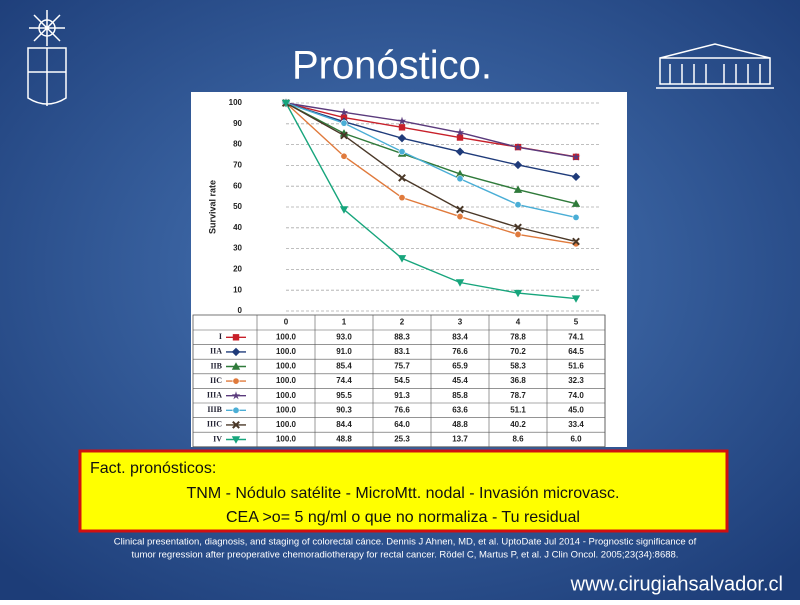  I want to click on legend-label: I, so click(220, 336).